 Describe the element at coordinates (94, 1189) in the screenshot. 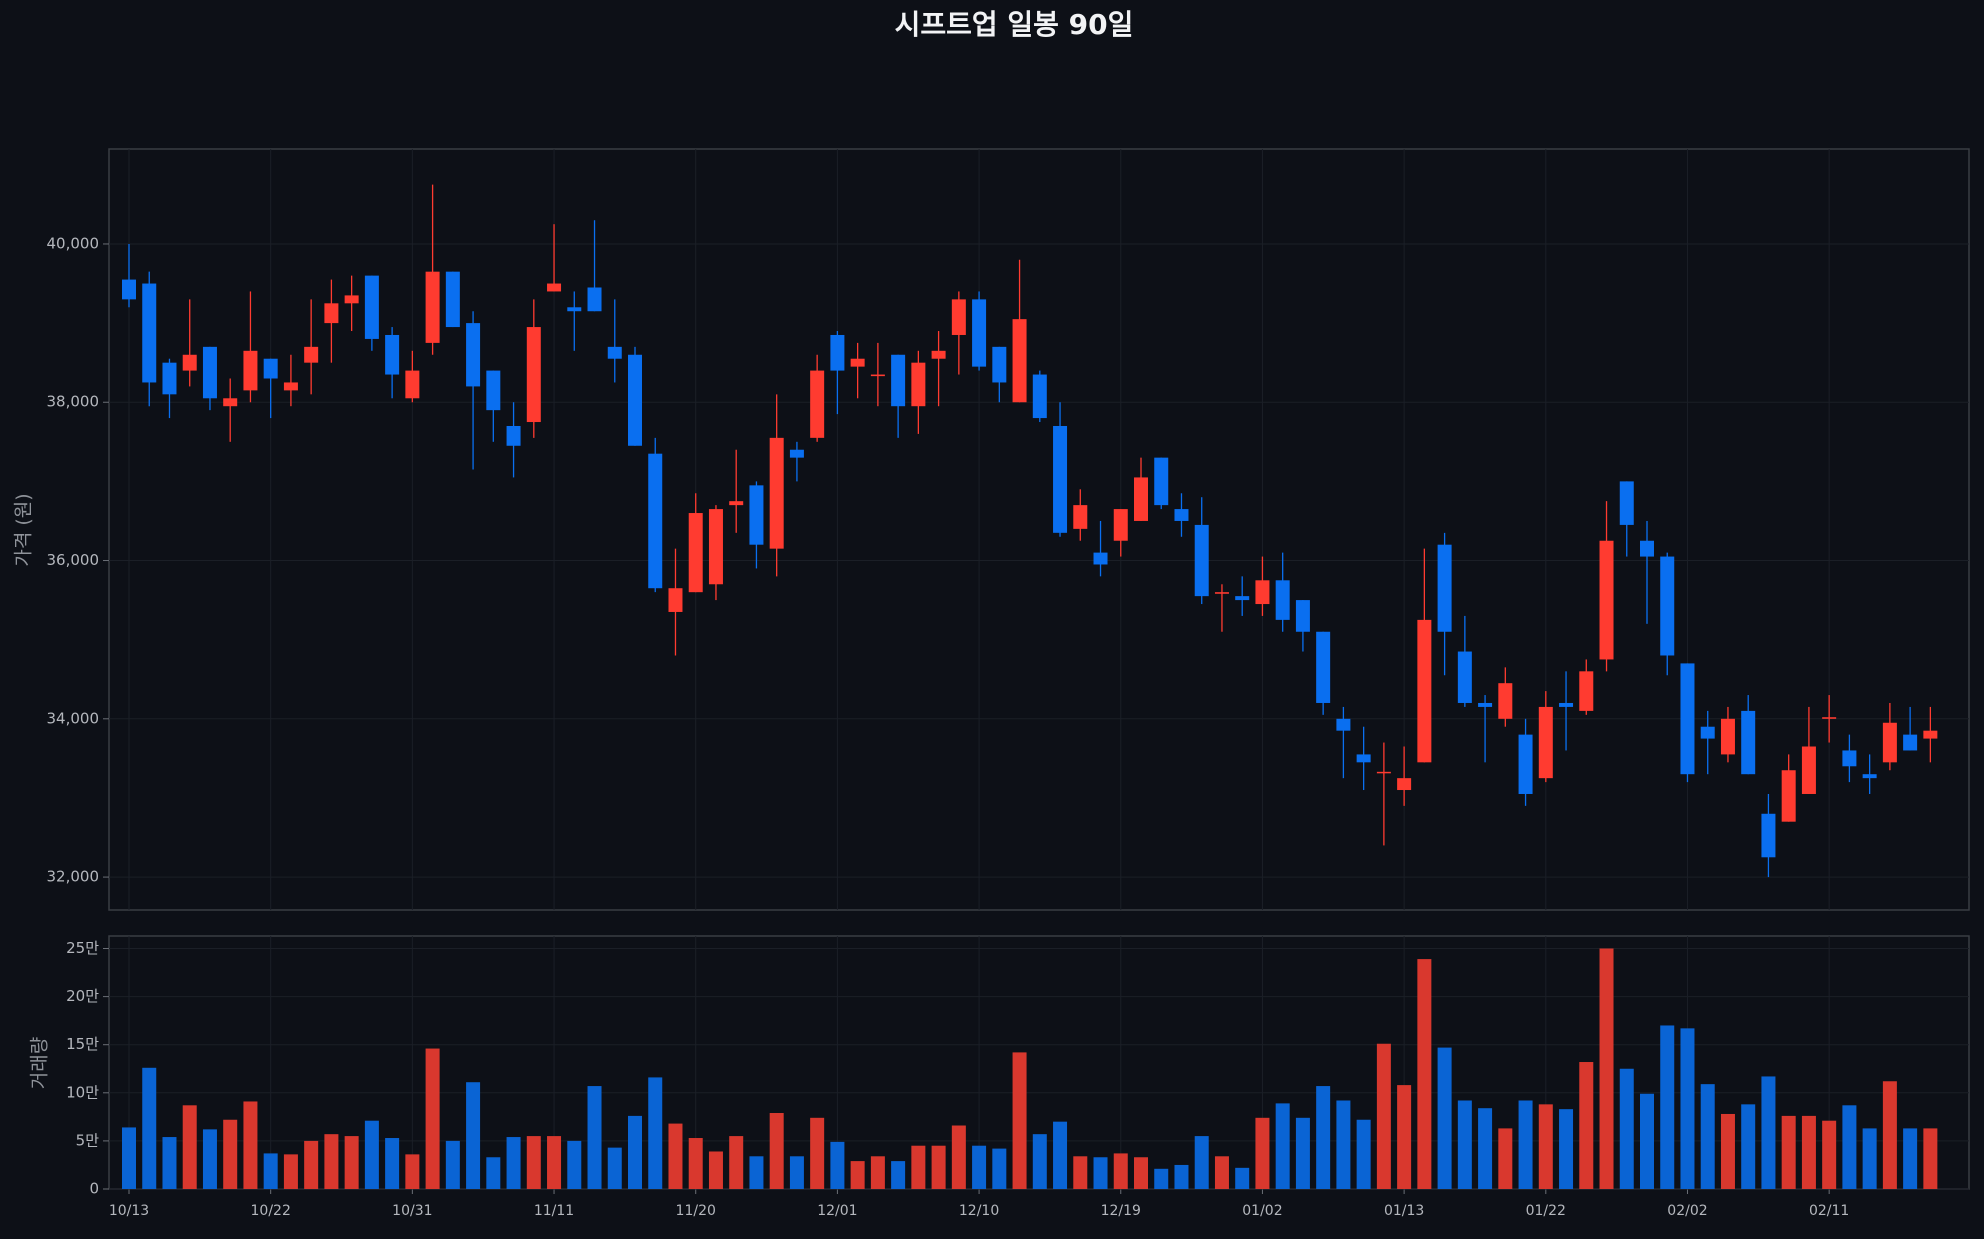

I see `y-tick-label: 0` at that location.